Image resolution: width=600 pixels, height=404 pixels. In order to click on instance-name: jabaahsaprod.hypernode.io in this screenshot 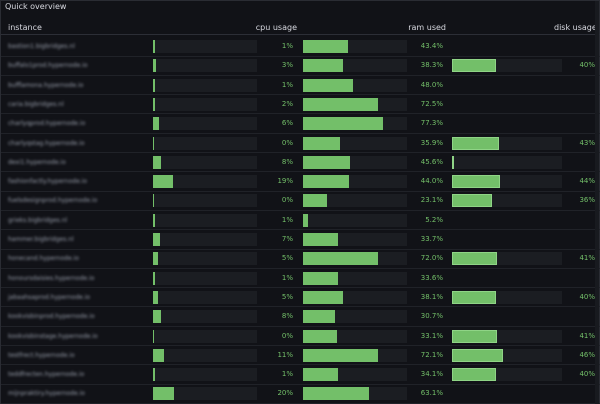, I will do `click(49, 297)`.